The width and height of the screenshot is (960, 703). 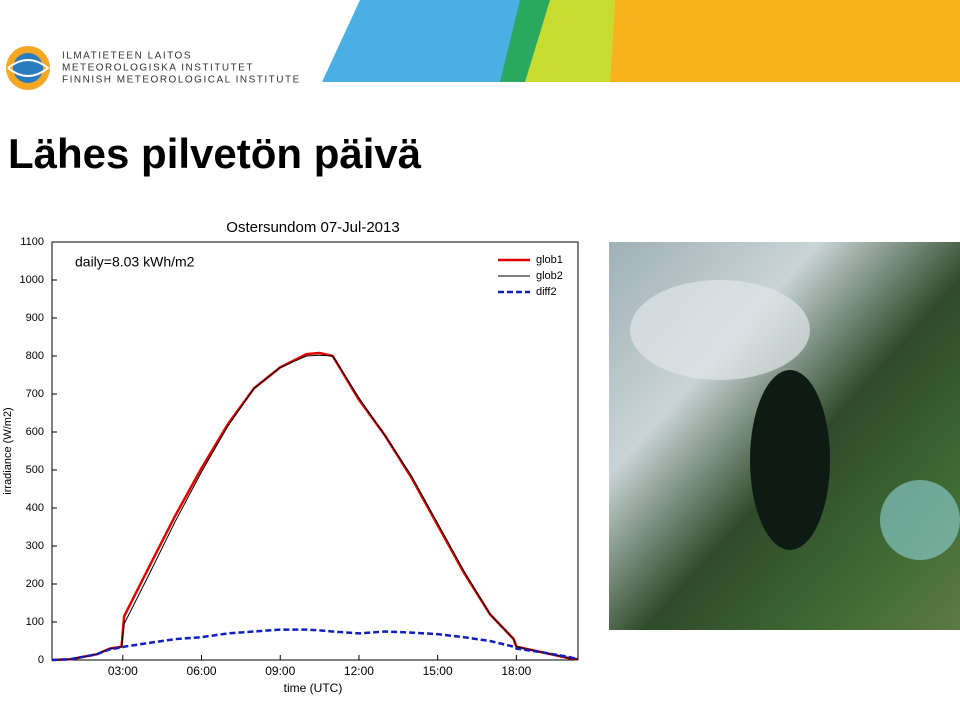 What do you see at coordinates (641, 41) in the screenshot?
I see `header-bands` at bounding box center [641, 41].